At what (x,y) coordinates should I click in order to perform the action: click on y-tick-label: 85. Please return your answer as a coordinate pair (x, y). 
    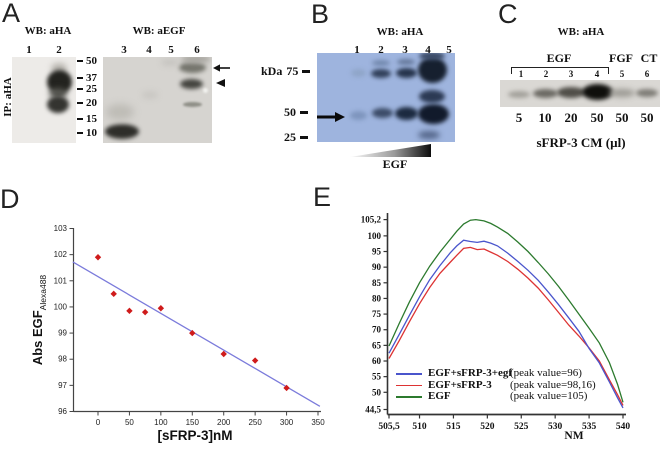
    Looking at the image, I should click on (377, 283).